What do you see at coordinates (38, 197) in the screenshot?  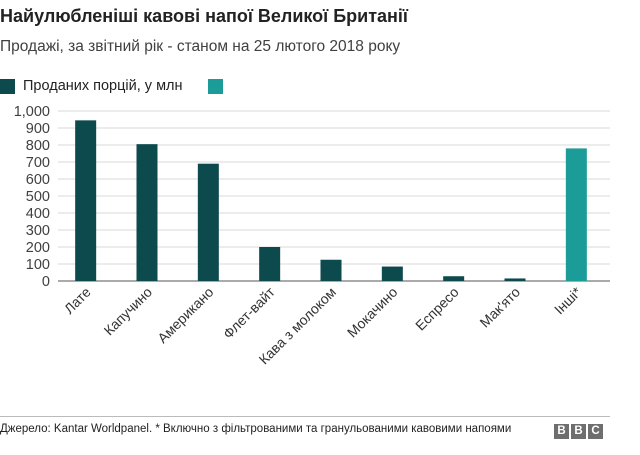 I see `y-tick-label: 500` at bounding box center [38, 197].